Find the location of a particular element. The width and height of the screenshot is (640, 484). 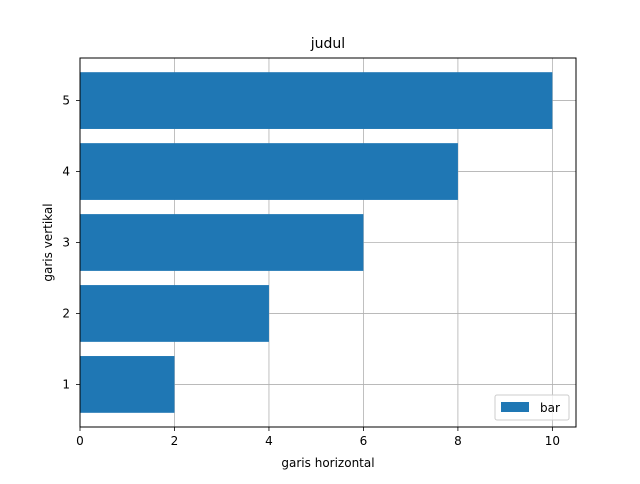

x-tick-label-6: 6 is located at coordinates (364, 441).